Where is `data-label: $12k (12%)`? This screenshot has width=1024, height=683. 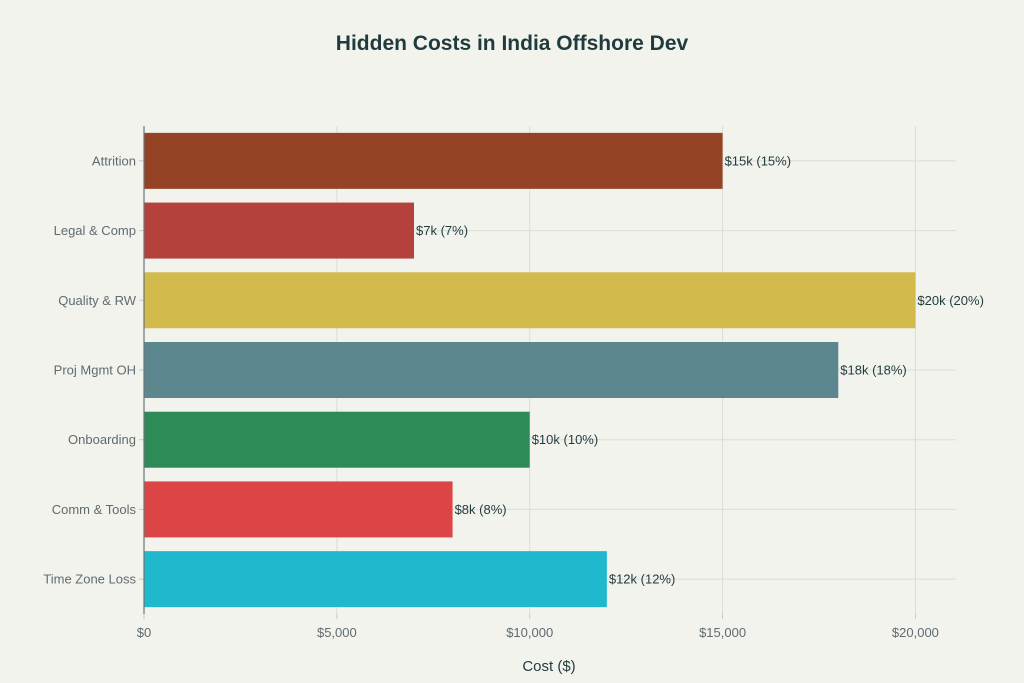
data-label: $12k (12%) is located at coordinates (642, 579).